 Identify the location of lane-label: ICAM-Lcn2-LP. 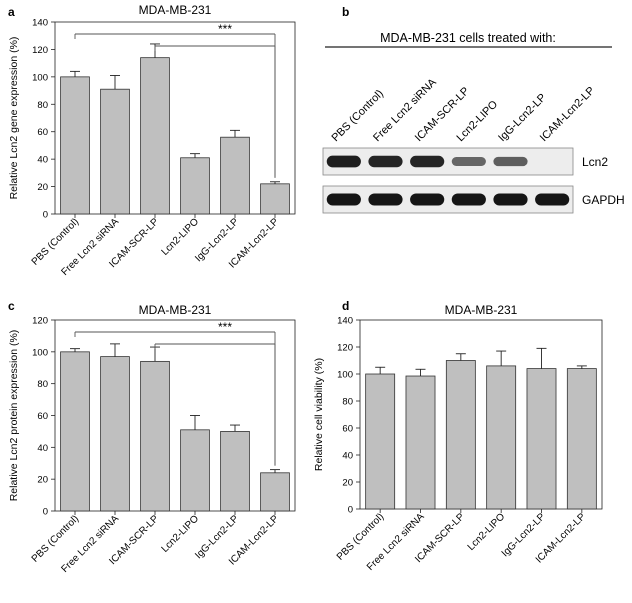
(567, 114).